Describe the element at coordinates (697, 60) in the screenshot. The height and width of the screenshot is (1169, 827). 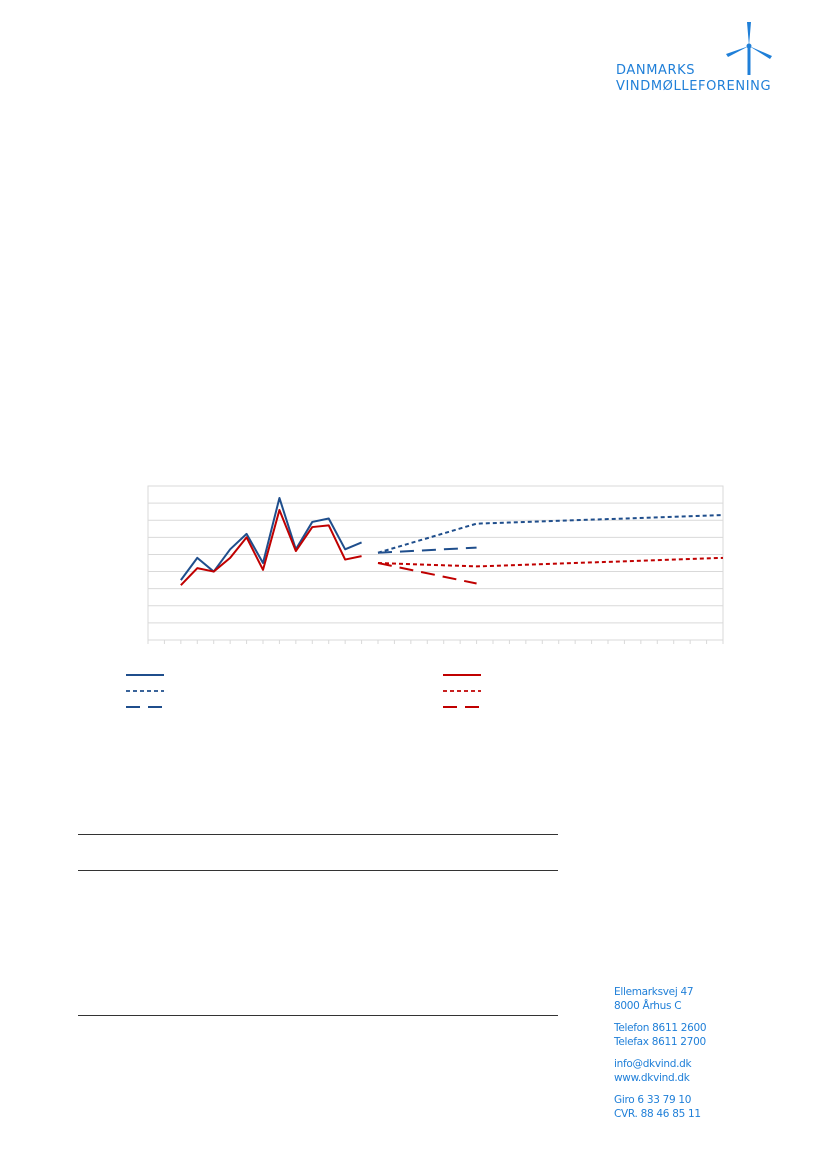
I see `logo: DANMARKS VINDMØLLEFORENING` at that location.